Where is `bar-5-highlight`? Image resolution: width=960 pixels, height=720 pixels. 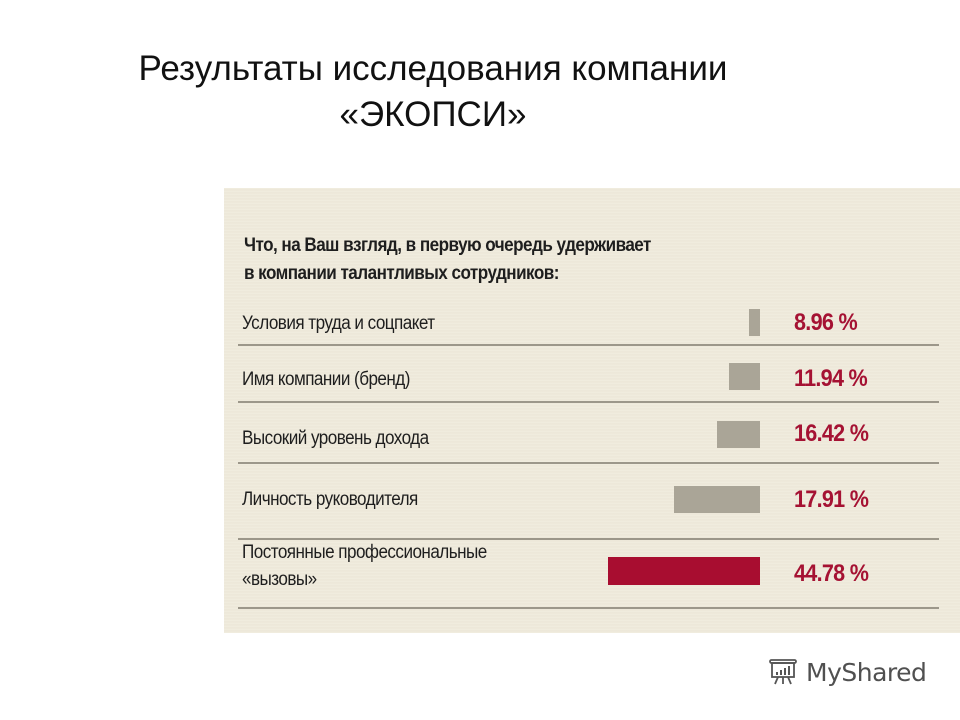
bar-5-highlight is located at coordinates (684, 571).